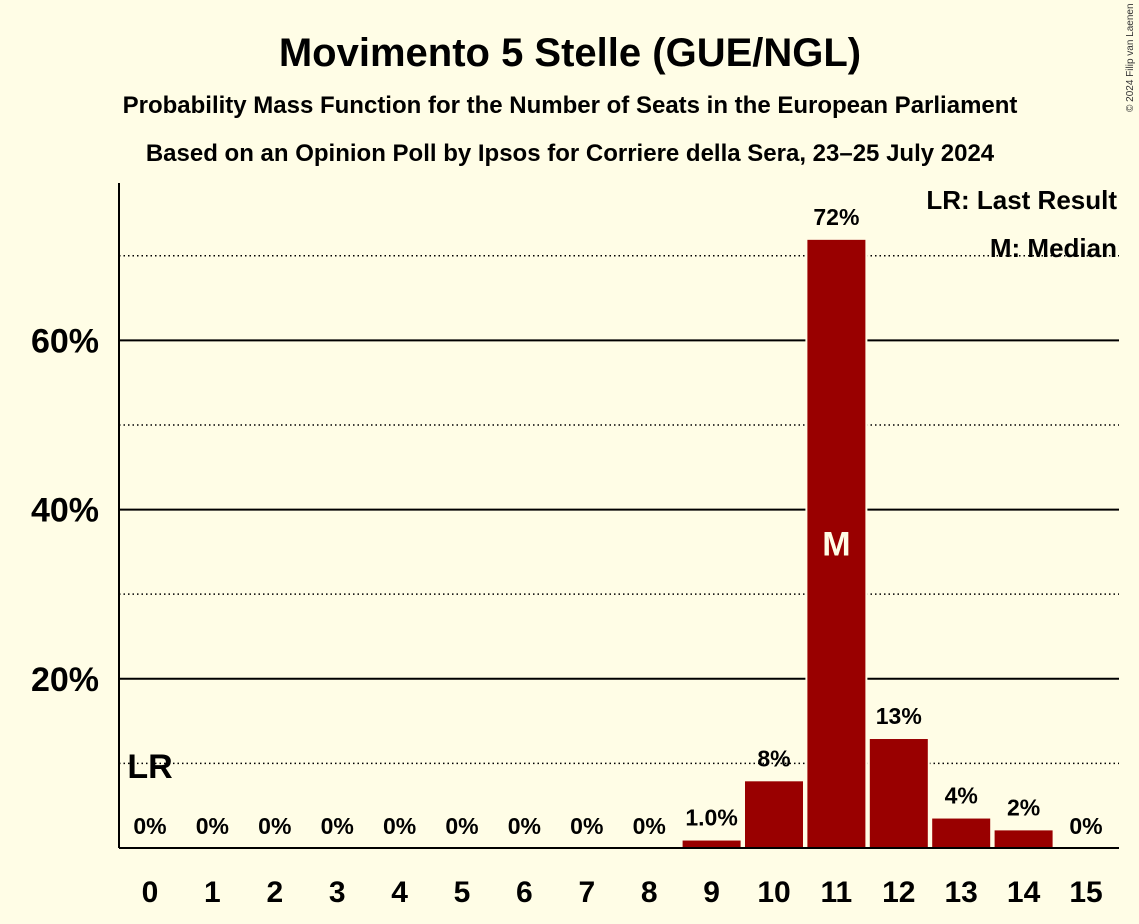 Image resolution: width=1139 pixels, height=924 pixels. Describe the element at coordinates (1130, 57) in the screenshot. I see `copyright-text: © 2024 Filip van Laenen` at that location.